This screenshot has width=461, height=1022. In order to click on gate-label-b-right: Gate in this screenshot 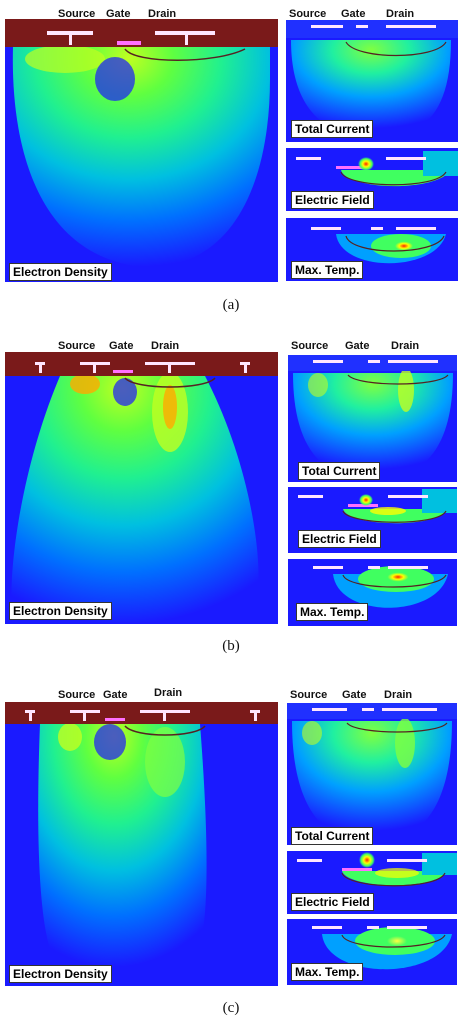, I will do `click(357, 346)`.